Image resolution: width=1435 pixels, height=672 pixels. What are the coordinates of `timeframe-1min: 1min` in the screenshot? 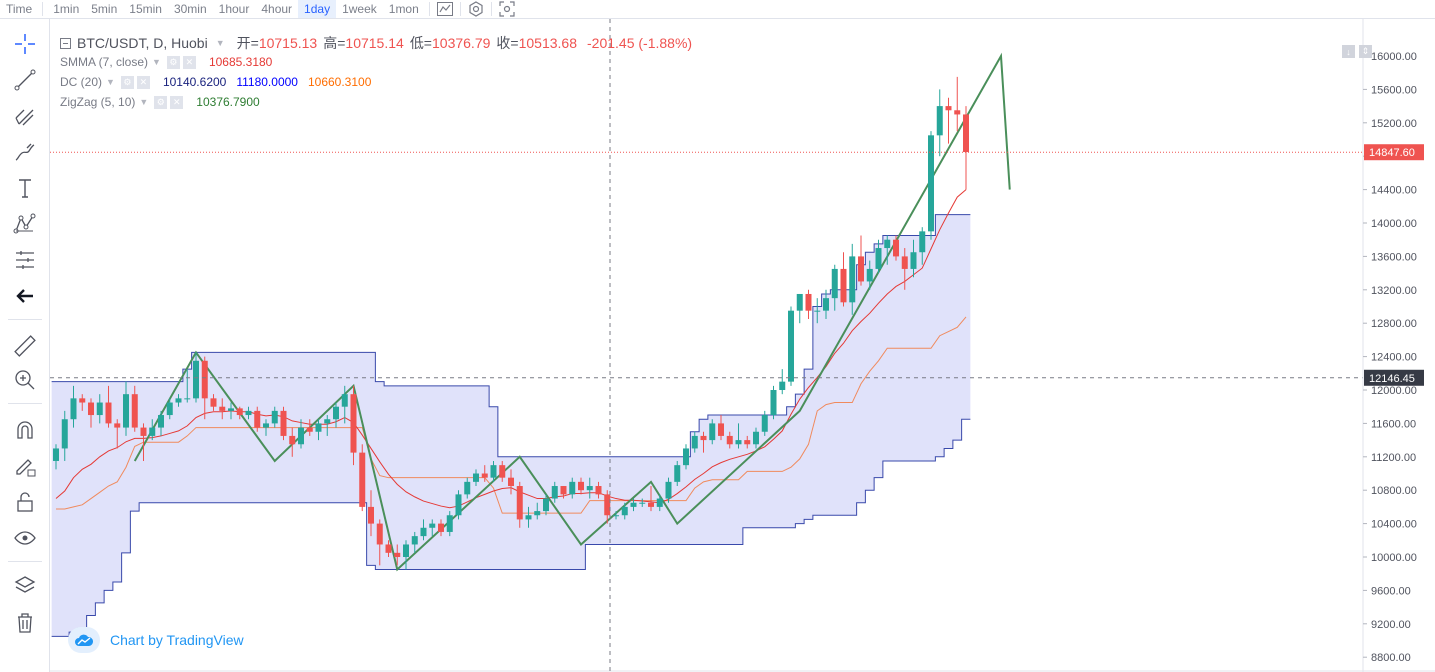 It's located at (66, 9).